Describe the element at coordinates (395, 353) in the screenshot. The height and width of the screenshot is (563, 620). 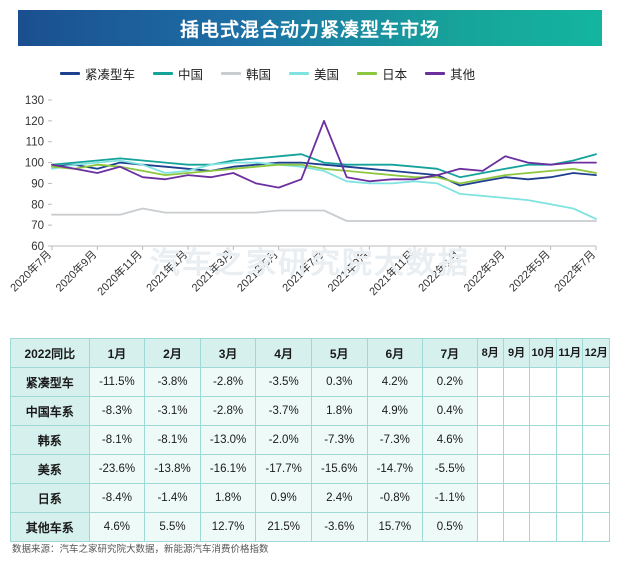
I see `table-col-header-6: 6月` at that location.